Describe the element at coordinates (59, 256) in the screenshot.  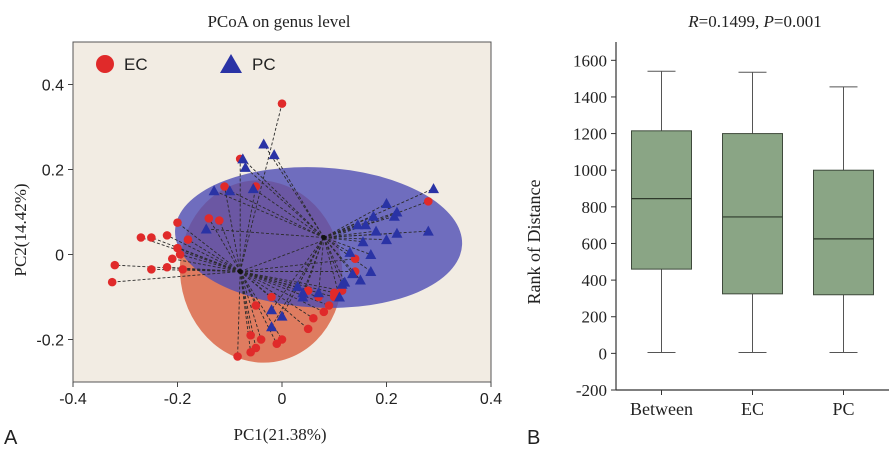
I see `y-tick-label: 0` at that location.